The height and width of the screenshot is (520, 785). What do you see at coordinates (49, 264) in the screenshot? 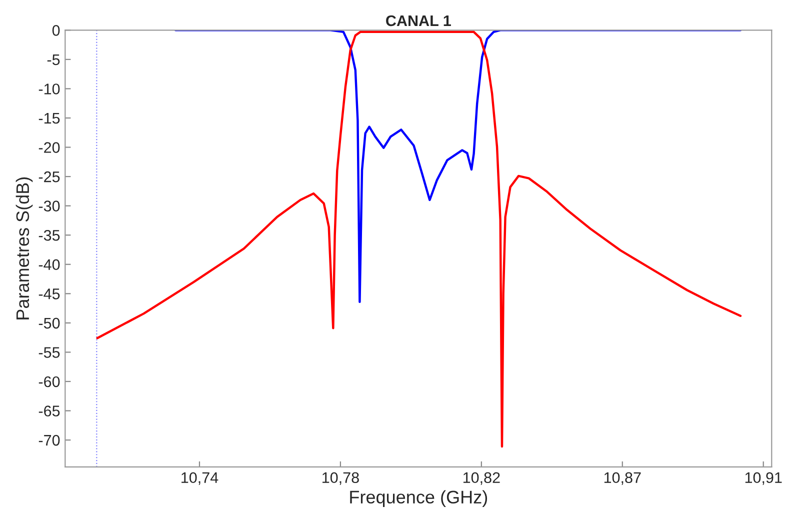
I see `y-tick-label: -40` at bounding box center [49, 264].